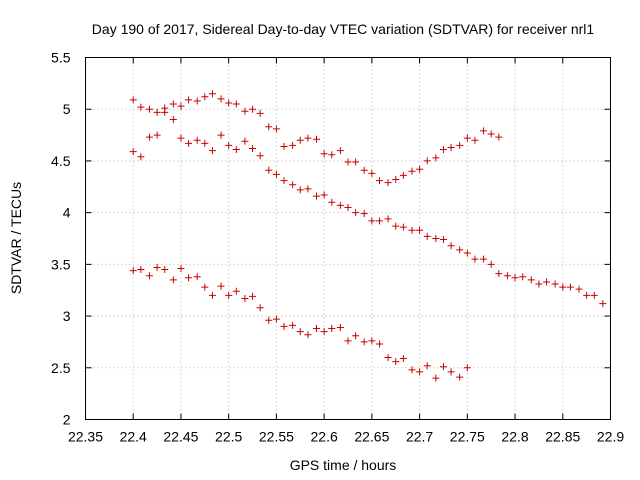 Image resolution: width=640 pixels, height=480 pixels. I want to click on x-tick-label: 22.8, so click(514, 437).